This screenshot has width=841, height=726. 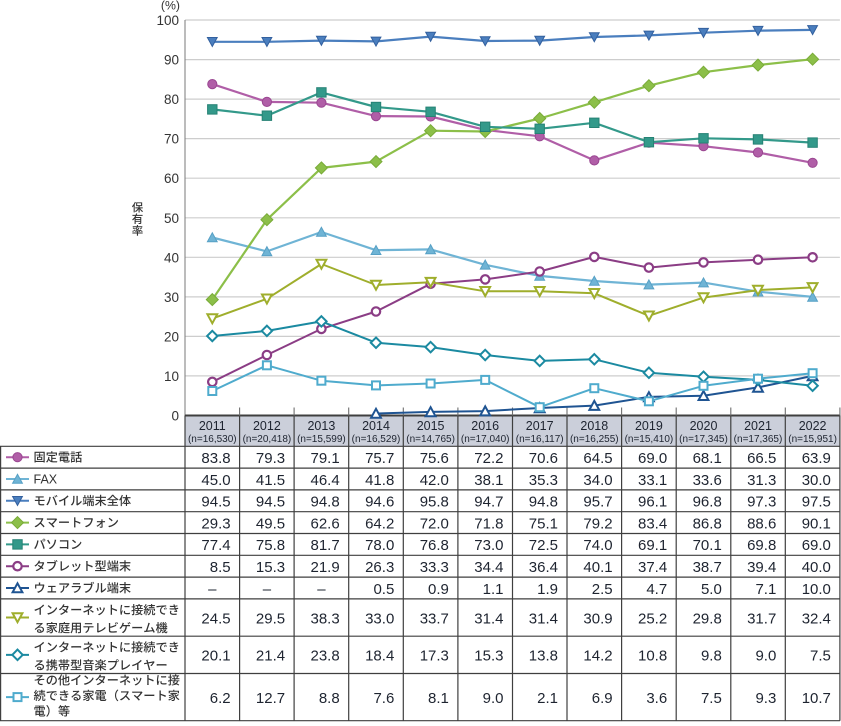 What do you see at coordinates (324, 502) in the screenshot?
I see `svg-text: 94.8` at bounding box center [324, 502].